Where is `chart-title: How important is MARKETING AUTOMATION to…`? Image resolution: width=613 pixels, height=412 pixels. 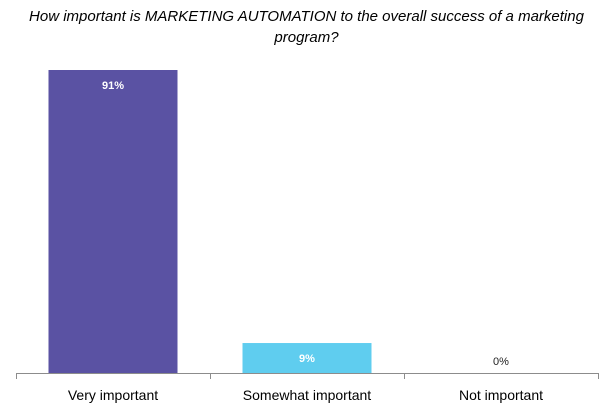 chart-title: How important is MARKETING AUTOMATION to… is located at coordinates (306, 27).